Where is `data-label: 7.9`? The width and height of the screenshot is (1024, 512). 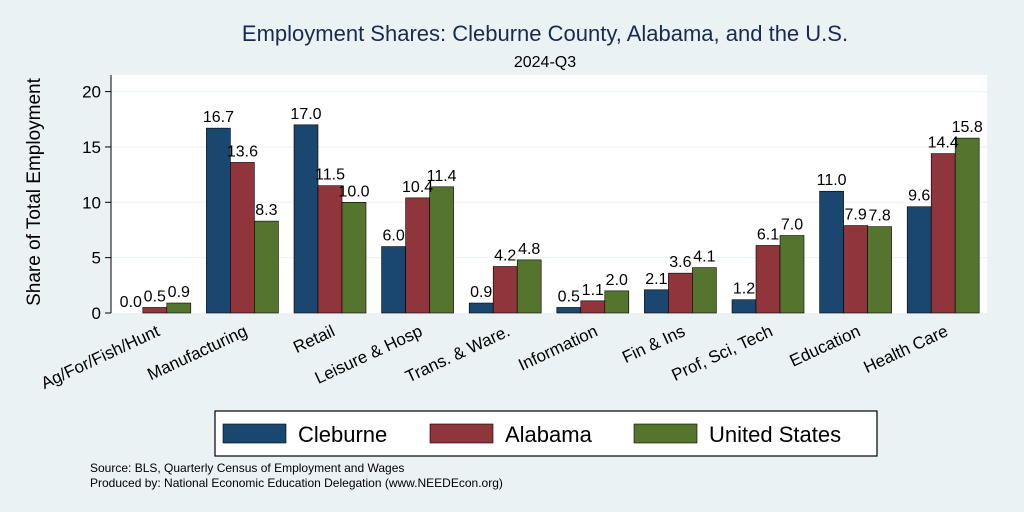 data-label: 7.9 is located at coordinates (855, 215).